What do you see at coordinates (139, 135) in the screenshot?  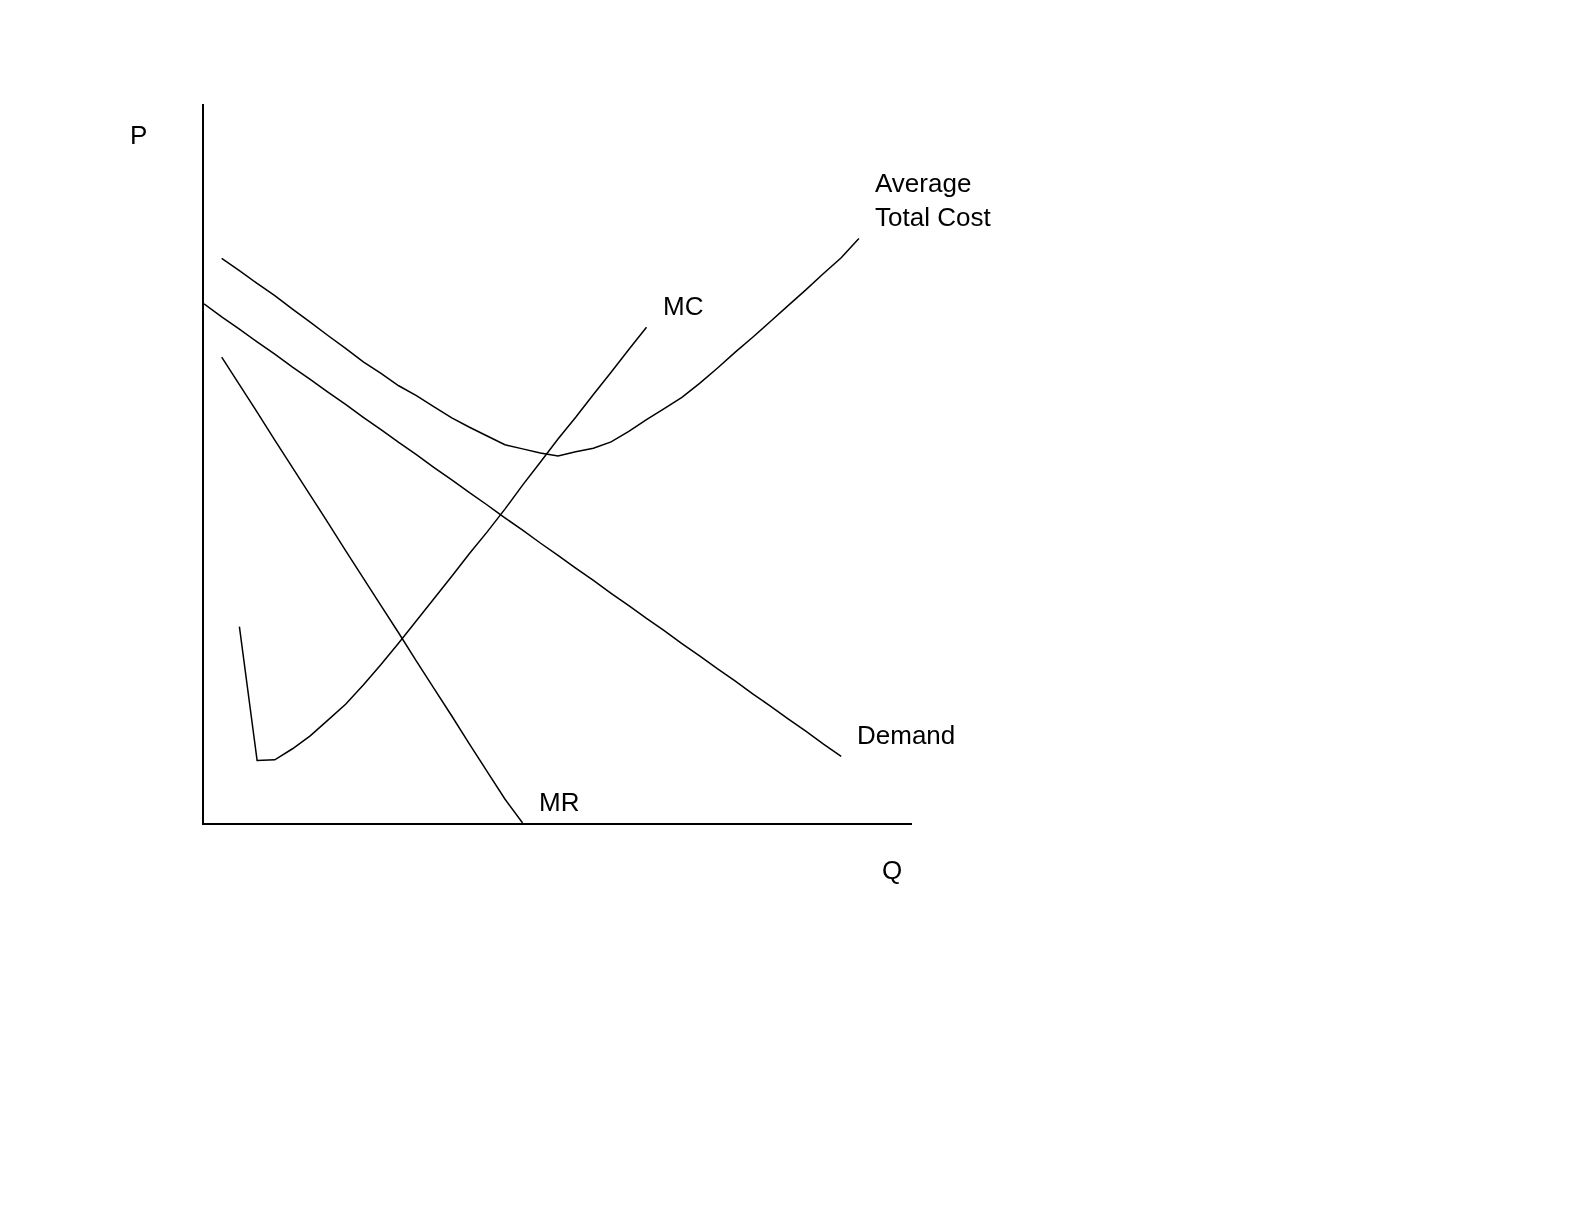 I see `y-axis-title: P` at bounding box center [139, 135].